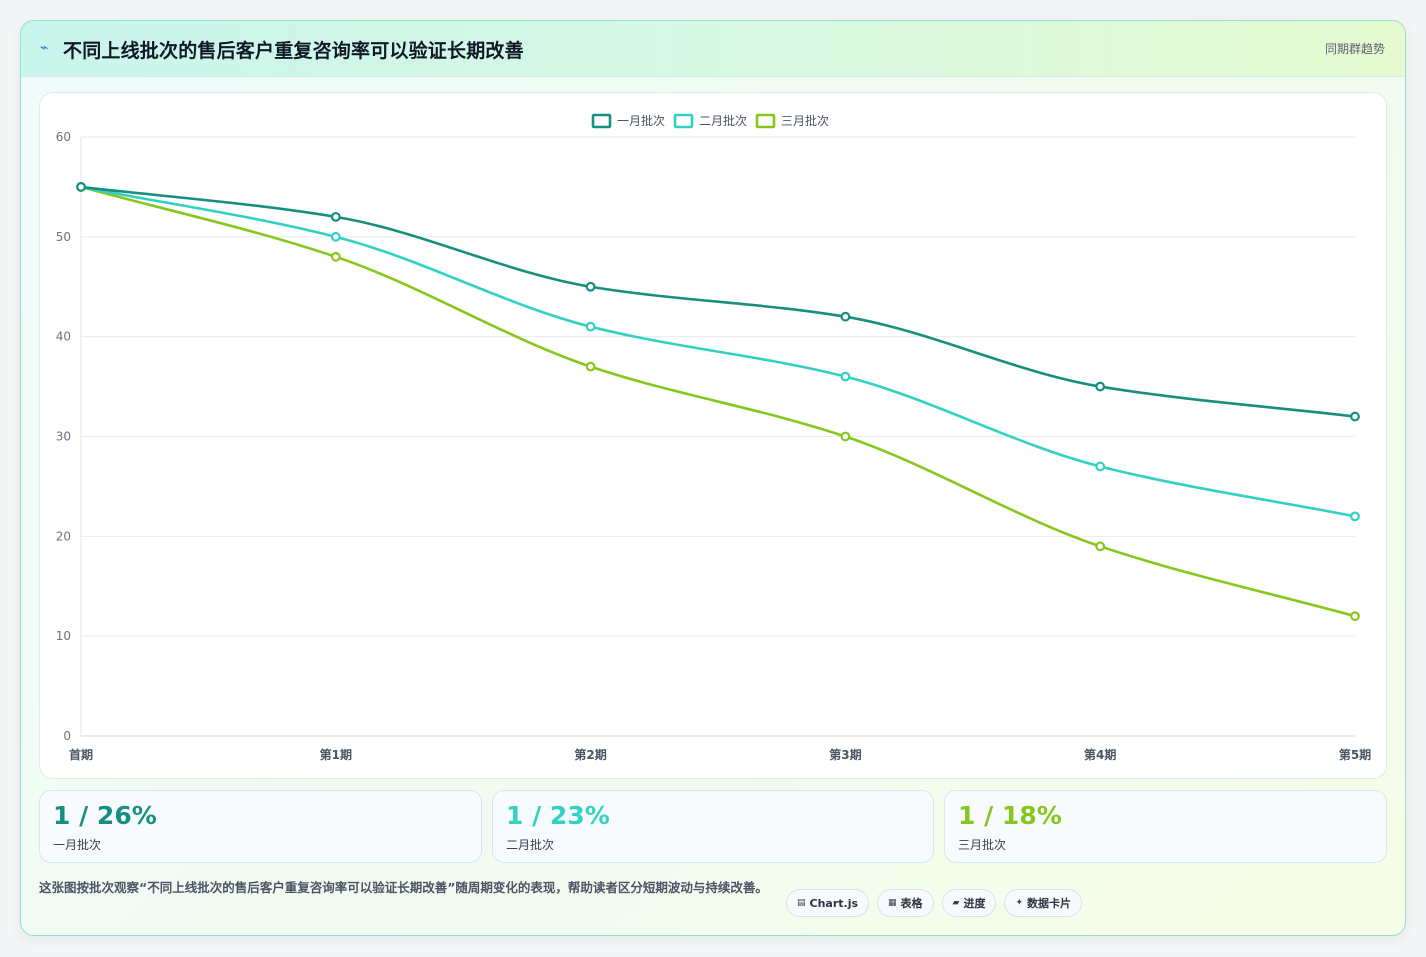 The image size is (1426, 957). What do you see at coordinates (1049, 903) in the screenshot?
I see `chip-label: 数据卡片` at bounding box center [1049, 903].